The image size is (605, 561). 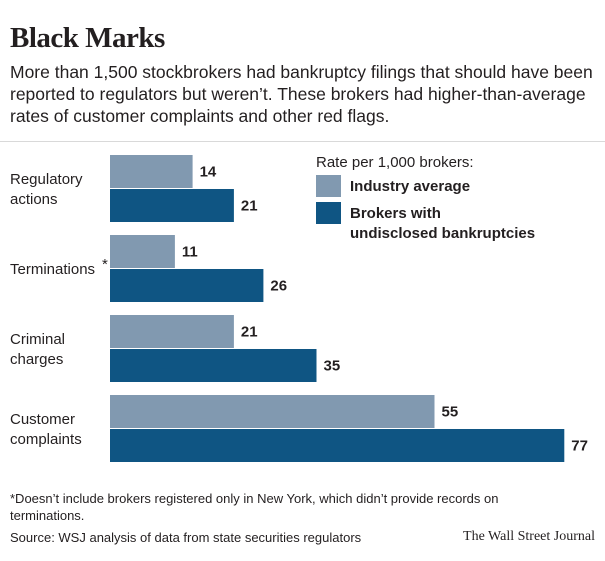 I want to click on data-label: 77, so click(x=579, y=446).